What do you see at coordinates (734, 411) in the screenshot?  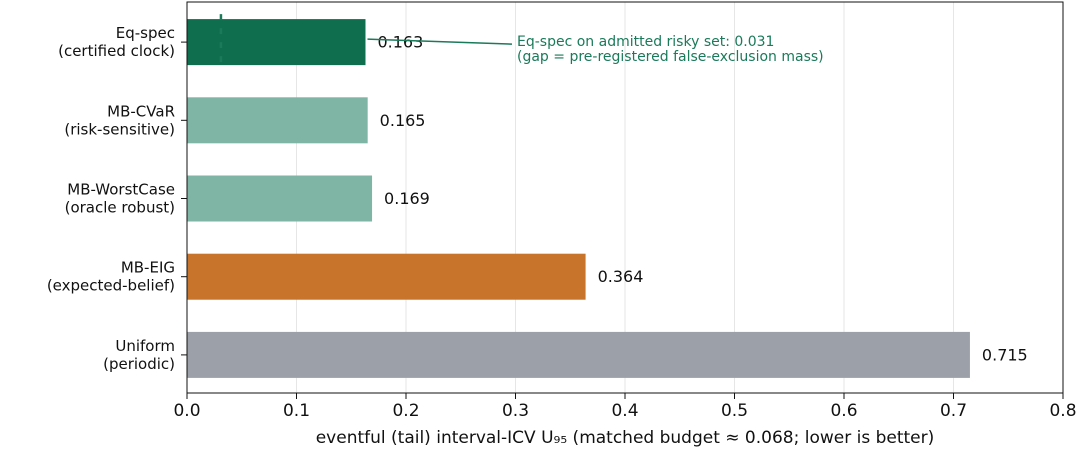 I see `x-tick-label: 0.5` at bounding box center [734, 411].